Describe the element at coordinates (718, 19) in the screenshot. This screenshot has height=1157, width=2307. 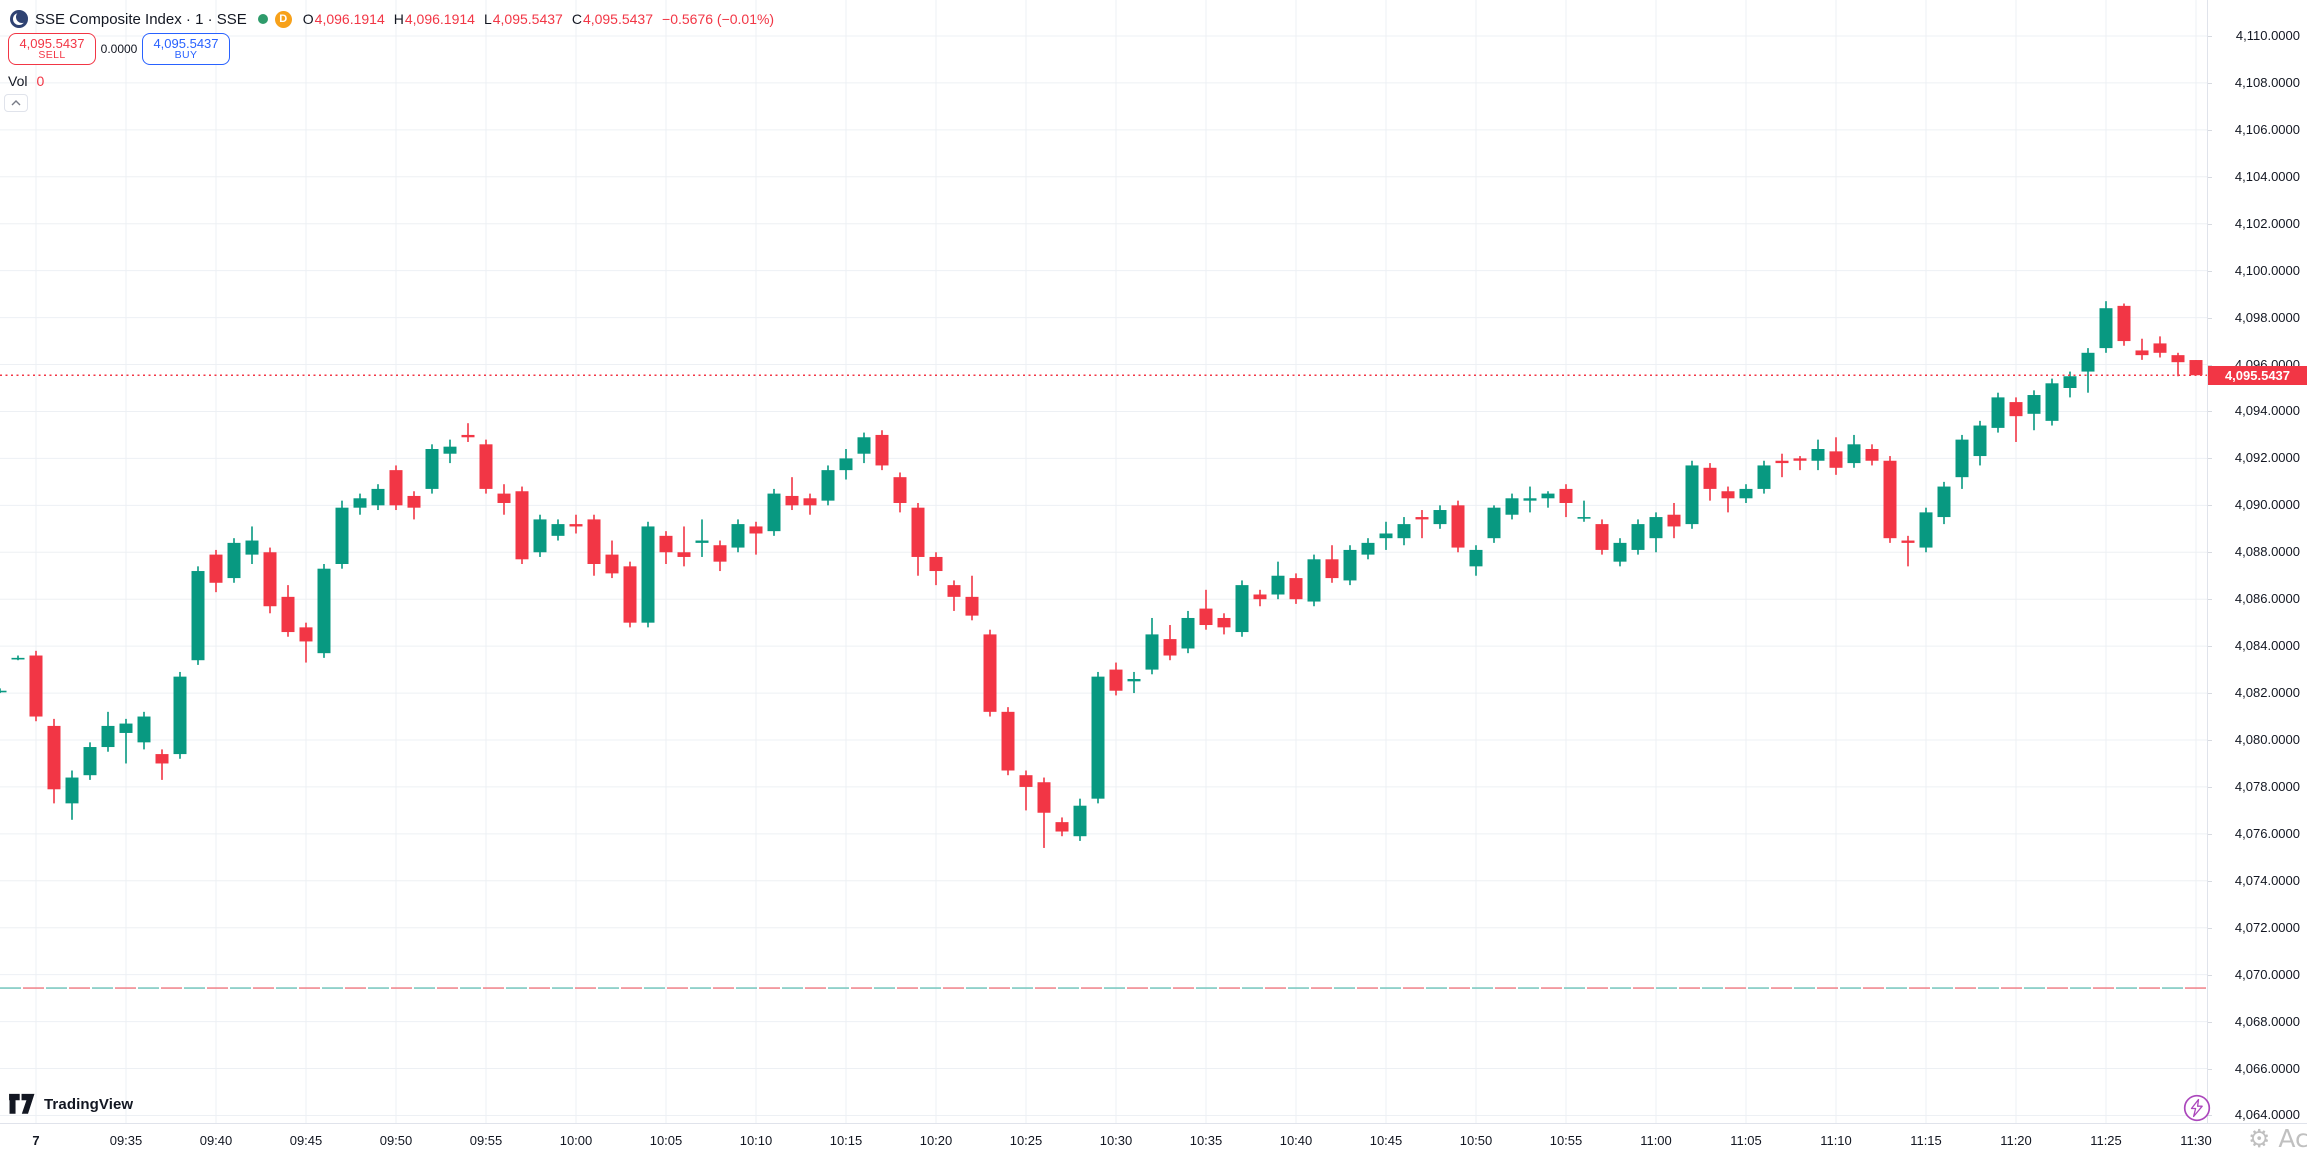
I see `change-value: −0.5676 (−0.01%)` at that location.